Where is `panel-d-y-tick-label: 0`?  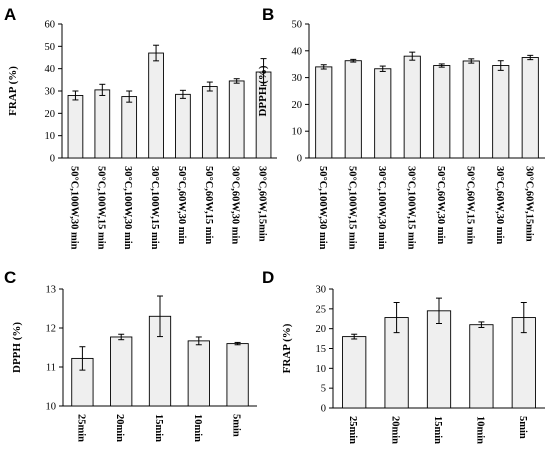
panel-d-y-tick-label: 0 is located at coordinates (323, 409).